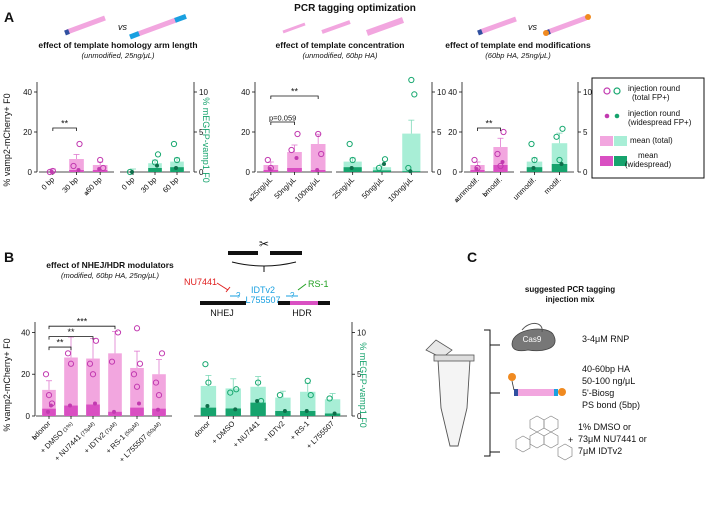 Image resolution: width=711 pixels, height=505 pixels. I want to click on panel-c-title-2: injection mix, so click(570, 299).